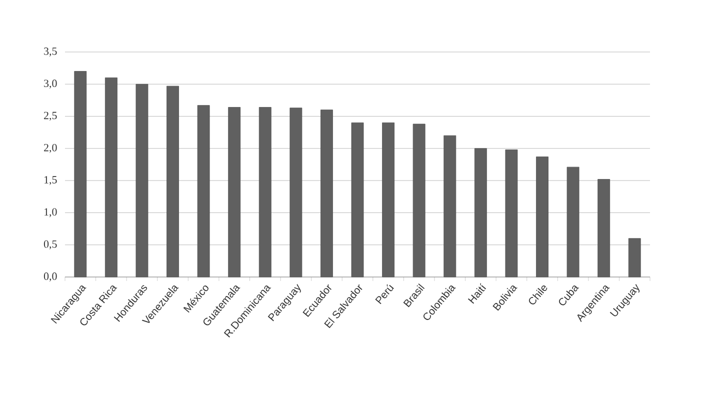 The height and width of the screenshot is (415, 715). I want to click on y-tick-label: 3,5, so click(50, 52).